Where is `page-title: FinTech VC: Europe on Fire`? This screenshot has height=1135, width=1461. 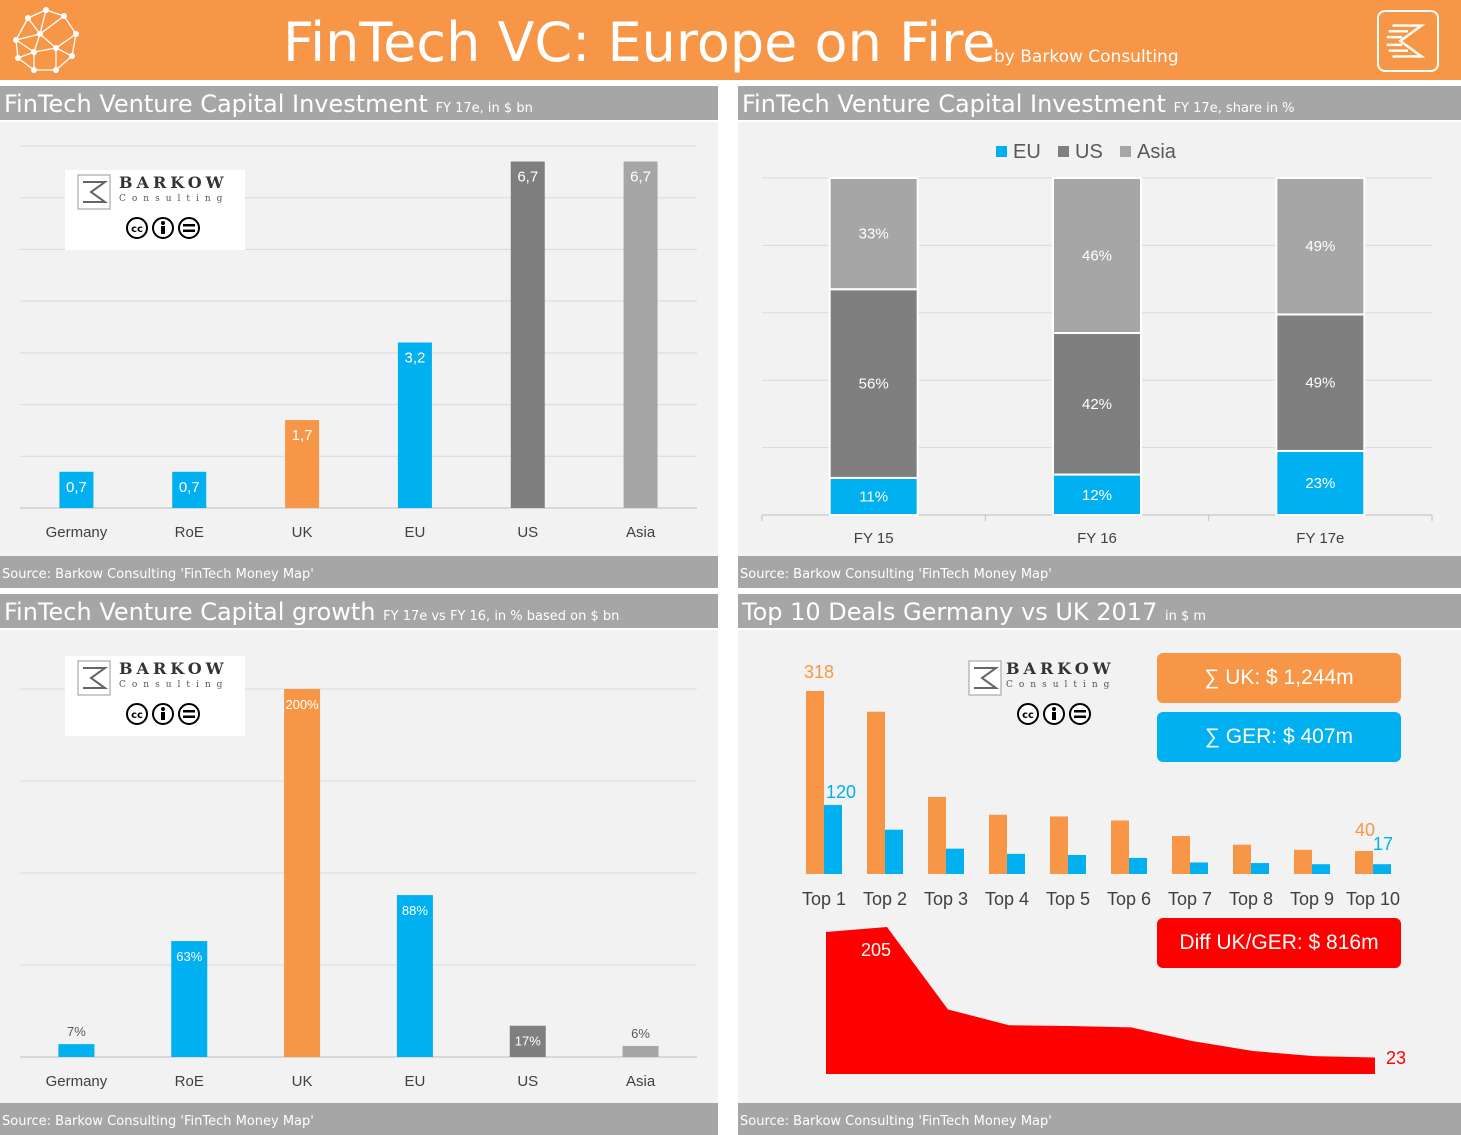 page-title: FinTech VC: Europe on Fire is located at coordinates (639, 42).